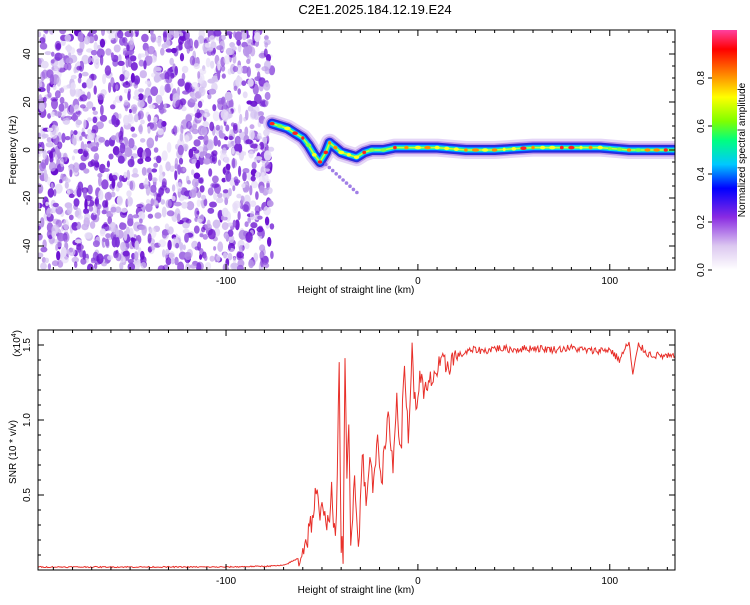  I want to click on noise-region, so click(157, 150).